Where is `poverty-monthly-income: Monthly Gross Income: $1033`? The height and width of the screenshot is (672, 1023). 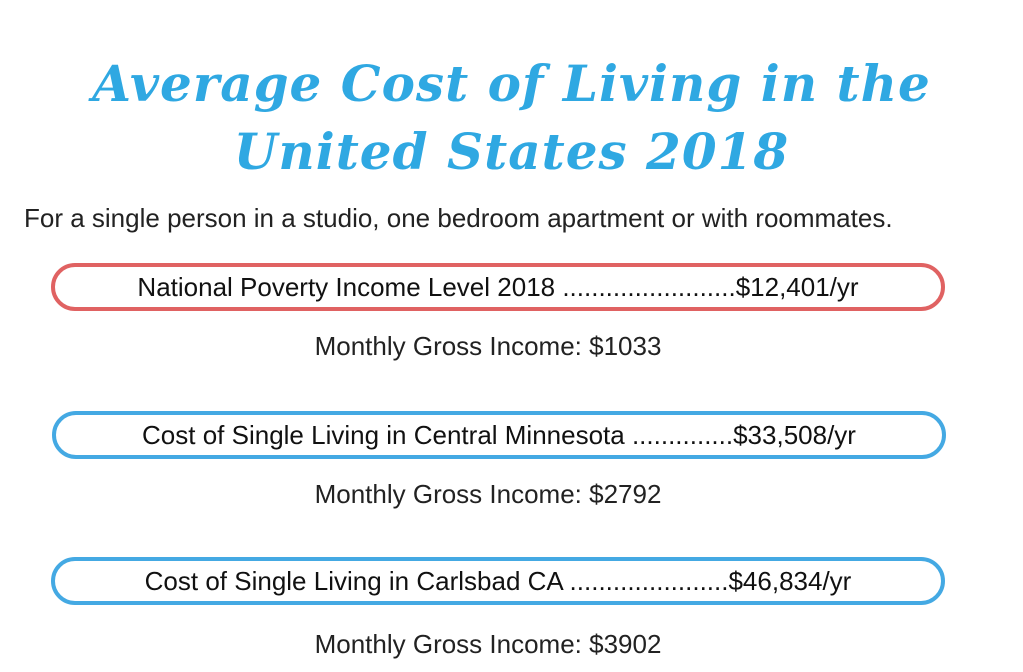 poverty-monthly-income: Monthly Gross Income: $1033 is located at coordinates (488, 346).